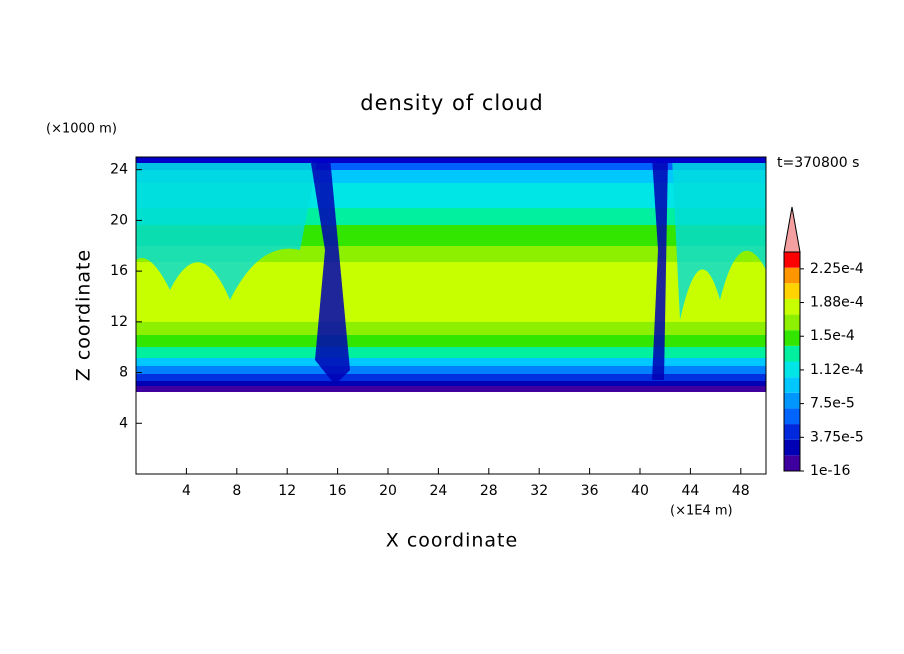 The height and width of the screenshot is (654, 904). I want to click on x-tick-label: 12, so click(287, 491).